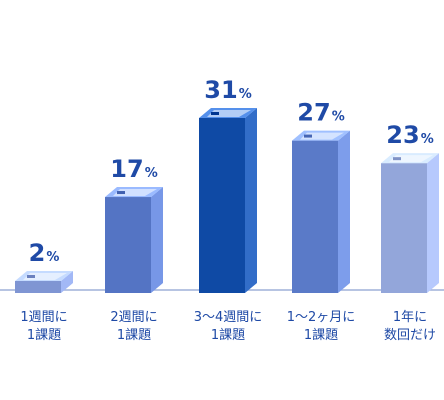 The width and height of the screenshot is (444, 400). Describe the element at coordinates (410, 326) in the screenshot. I see `category-label: 1年に数回だけ` at that location.